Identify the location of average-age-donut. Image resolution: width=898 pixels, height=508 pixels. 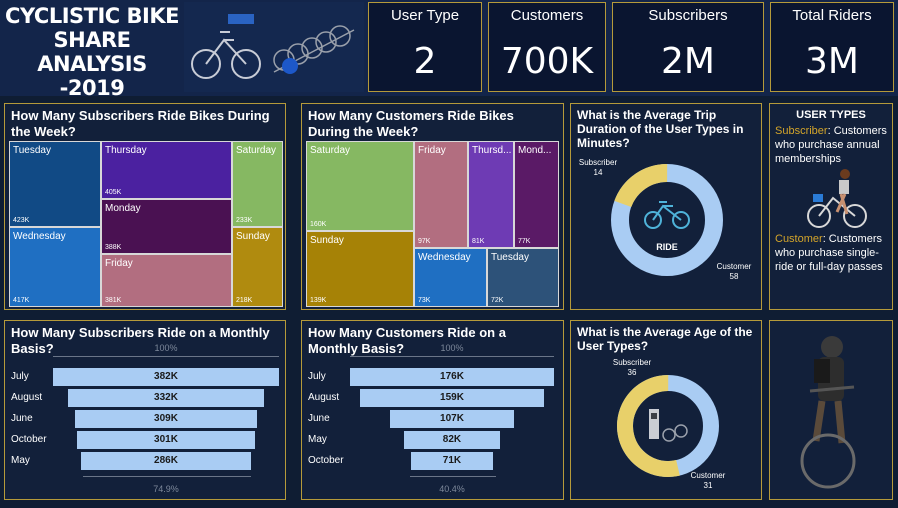
(668, 426).